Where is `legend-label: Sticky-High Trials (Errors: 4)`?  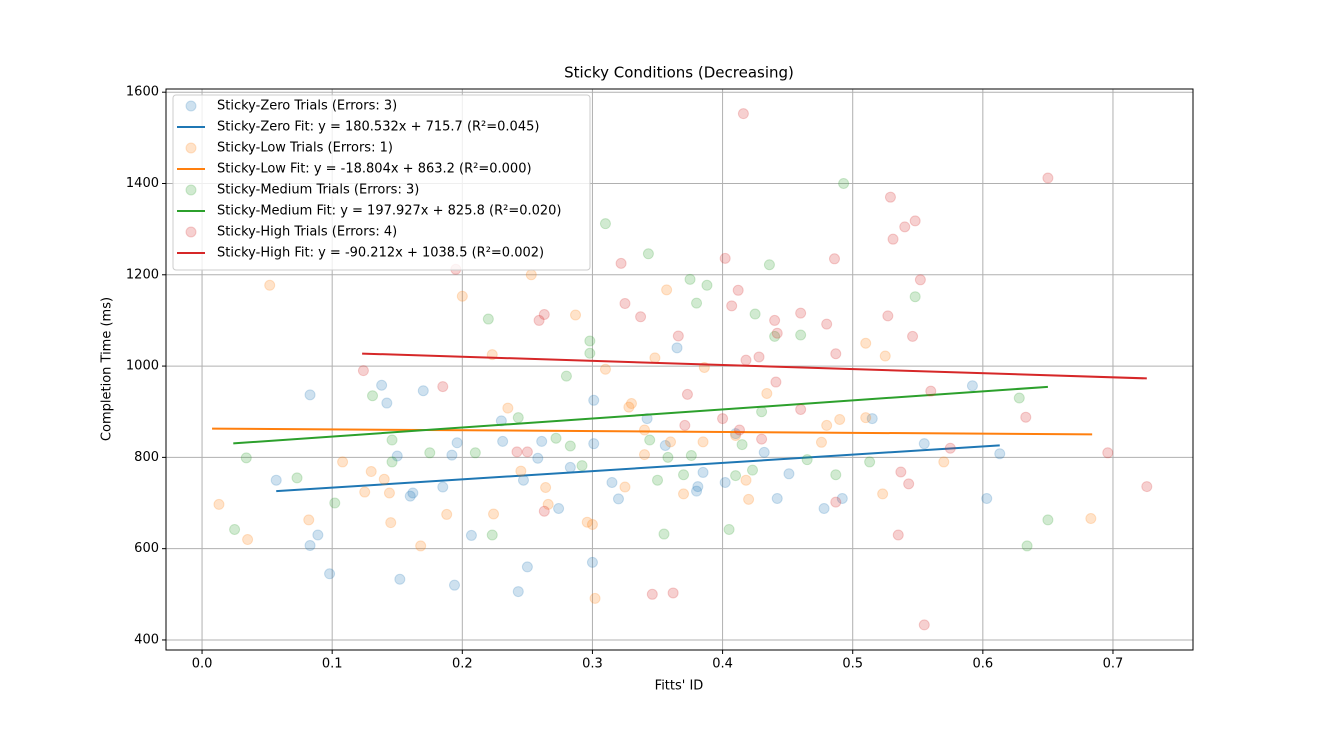 legend-label: Sticky-High Trials (Errors: 4) is located at coordinates (307, 232).